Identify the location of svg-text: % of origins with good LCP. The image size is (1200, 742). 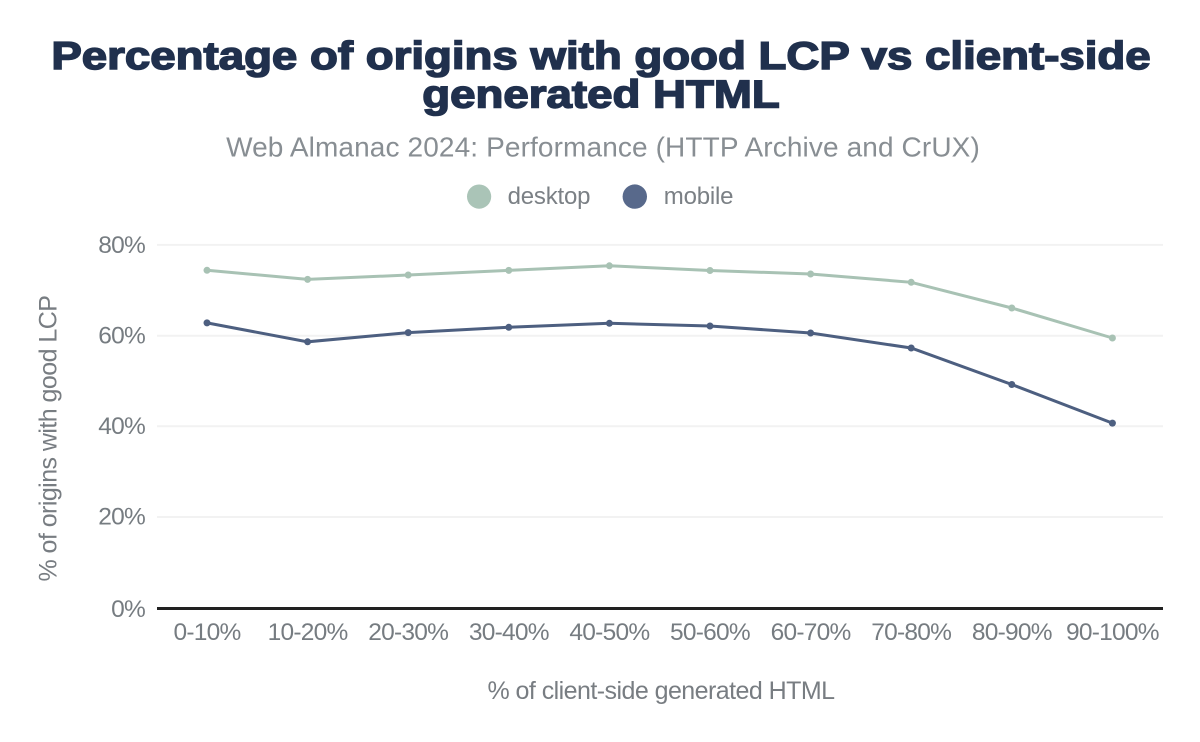
(49, 439).